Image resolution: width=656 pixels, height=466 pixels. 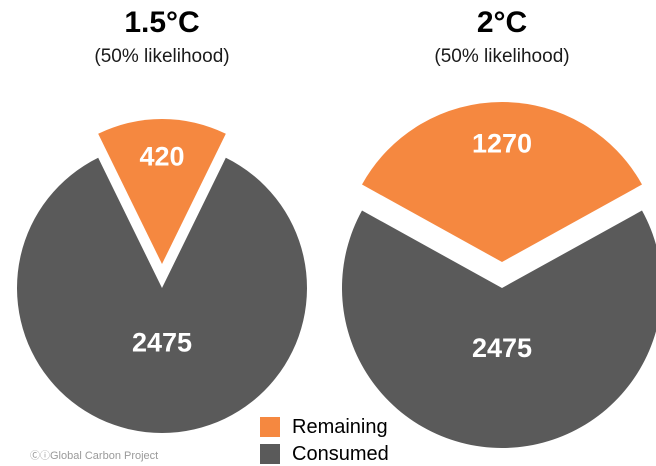 I want to click on legend-label-consumed: Consumed, so click(x=340, y=453).